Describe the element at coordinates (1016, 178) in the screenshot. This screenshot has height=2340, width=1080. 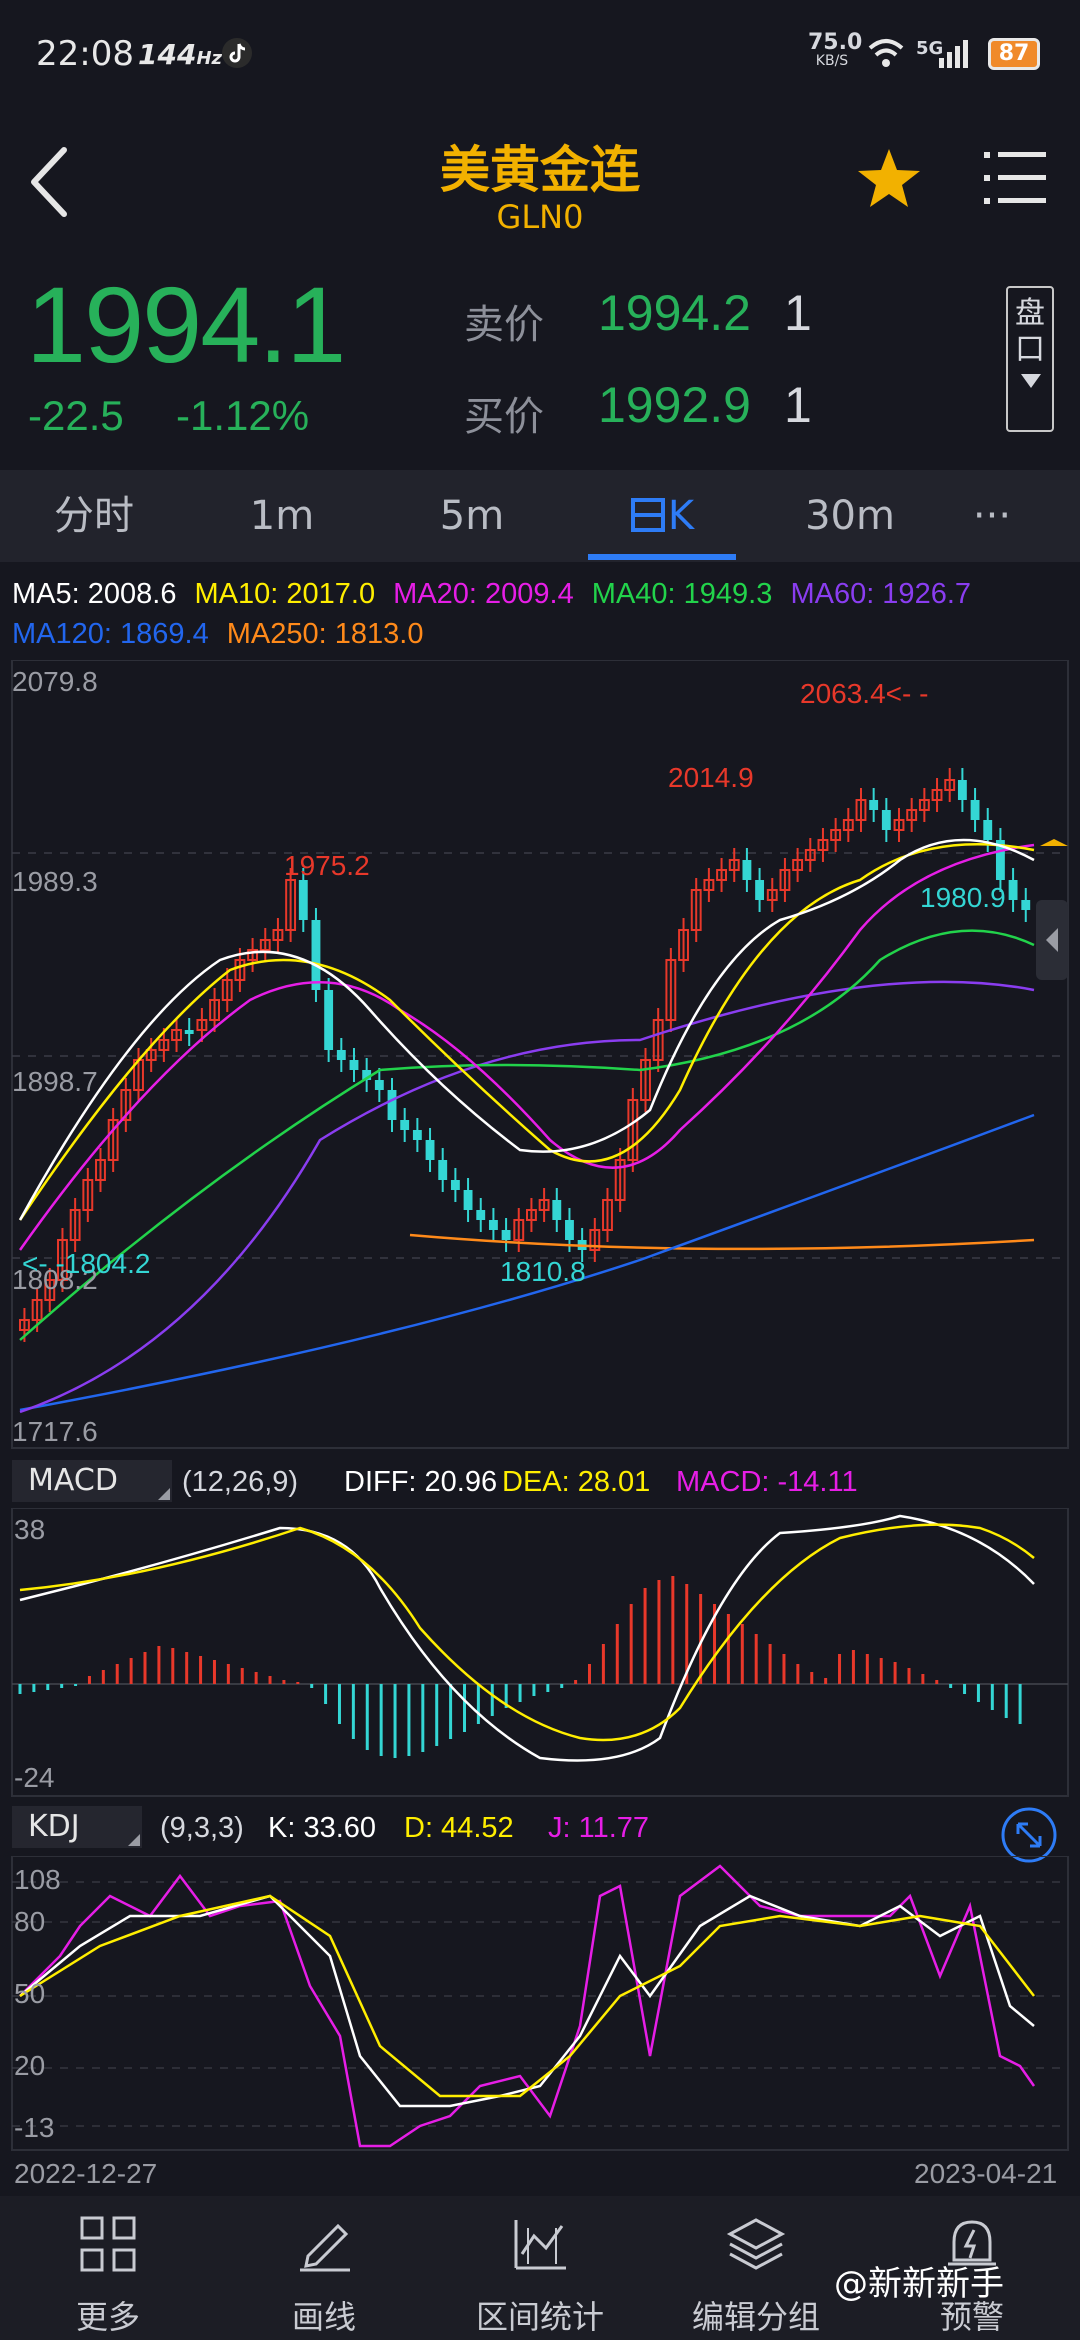
I see `menu-icon` at that location.